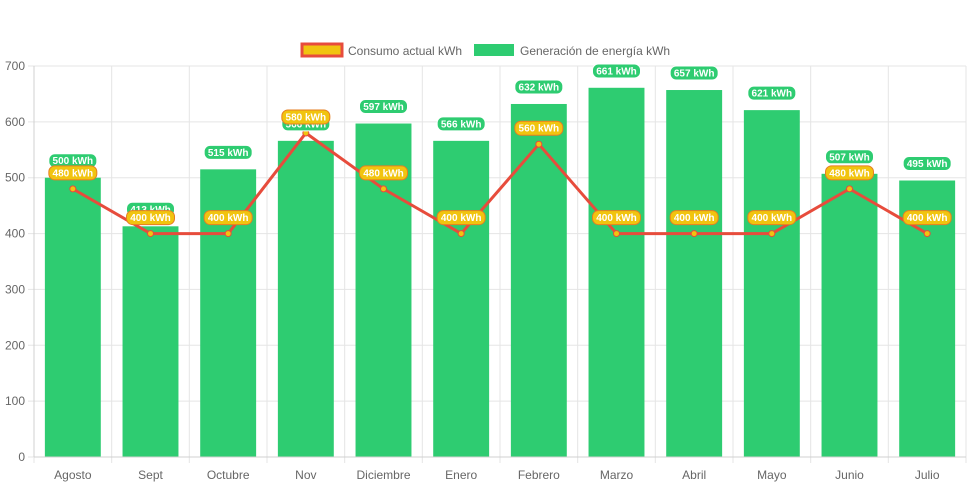 The width and height of the screenshot is (971, 485). Describe the element at coordinates (15, 66) in the screenshot. I see `y-tick-label: 700` at that location.